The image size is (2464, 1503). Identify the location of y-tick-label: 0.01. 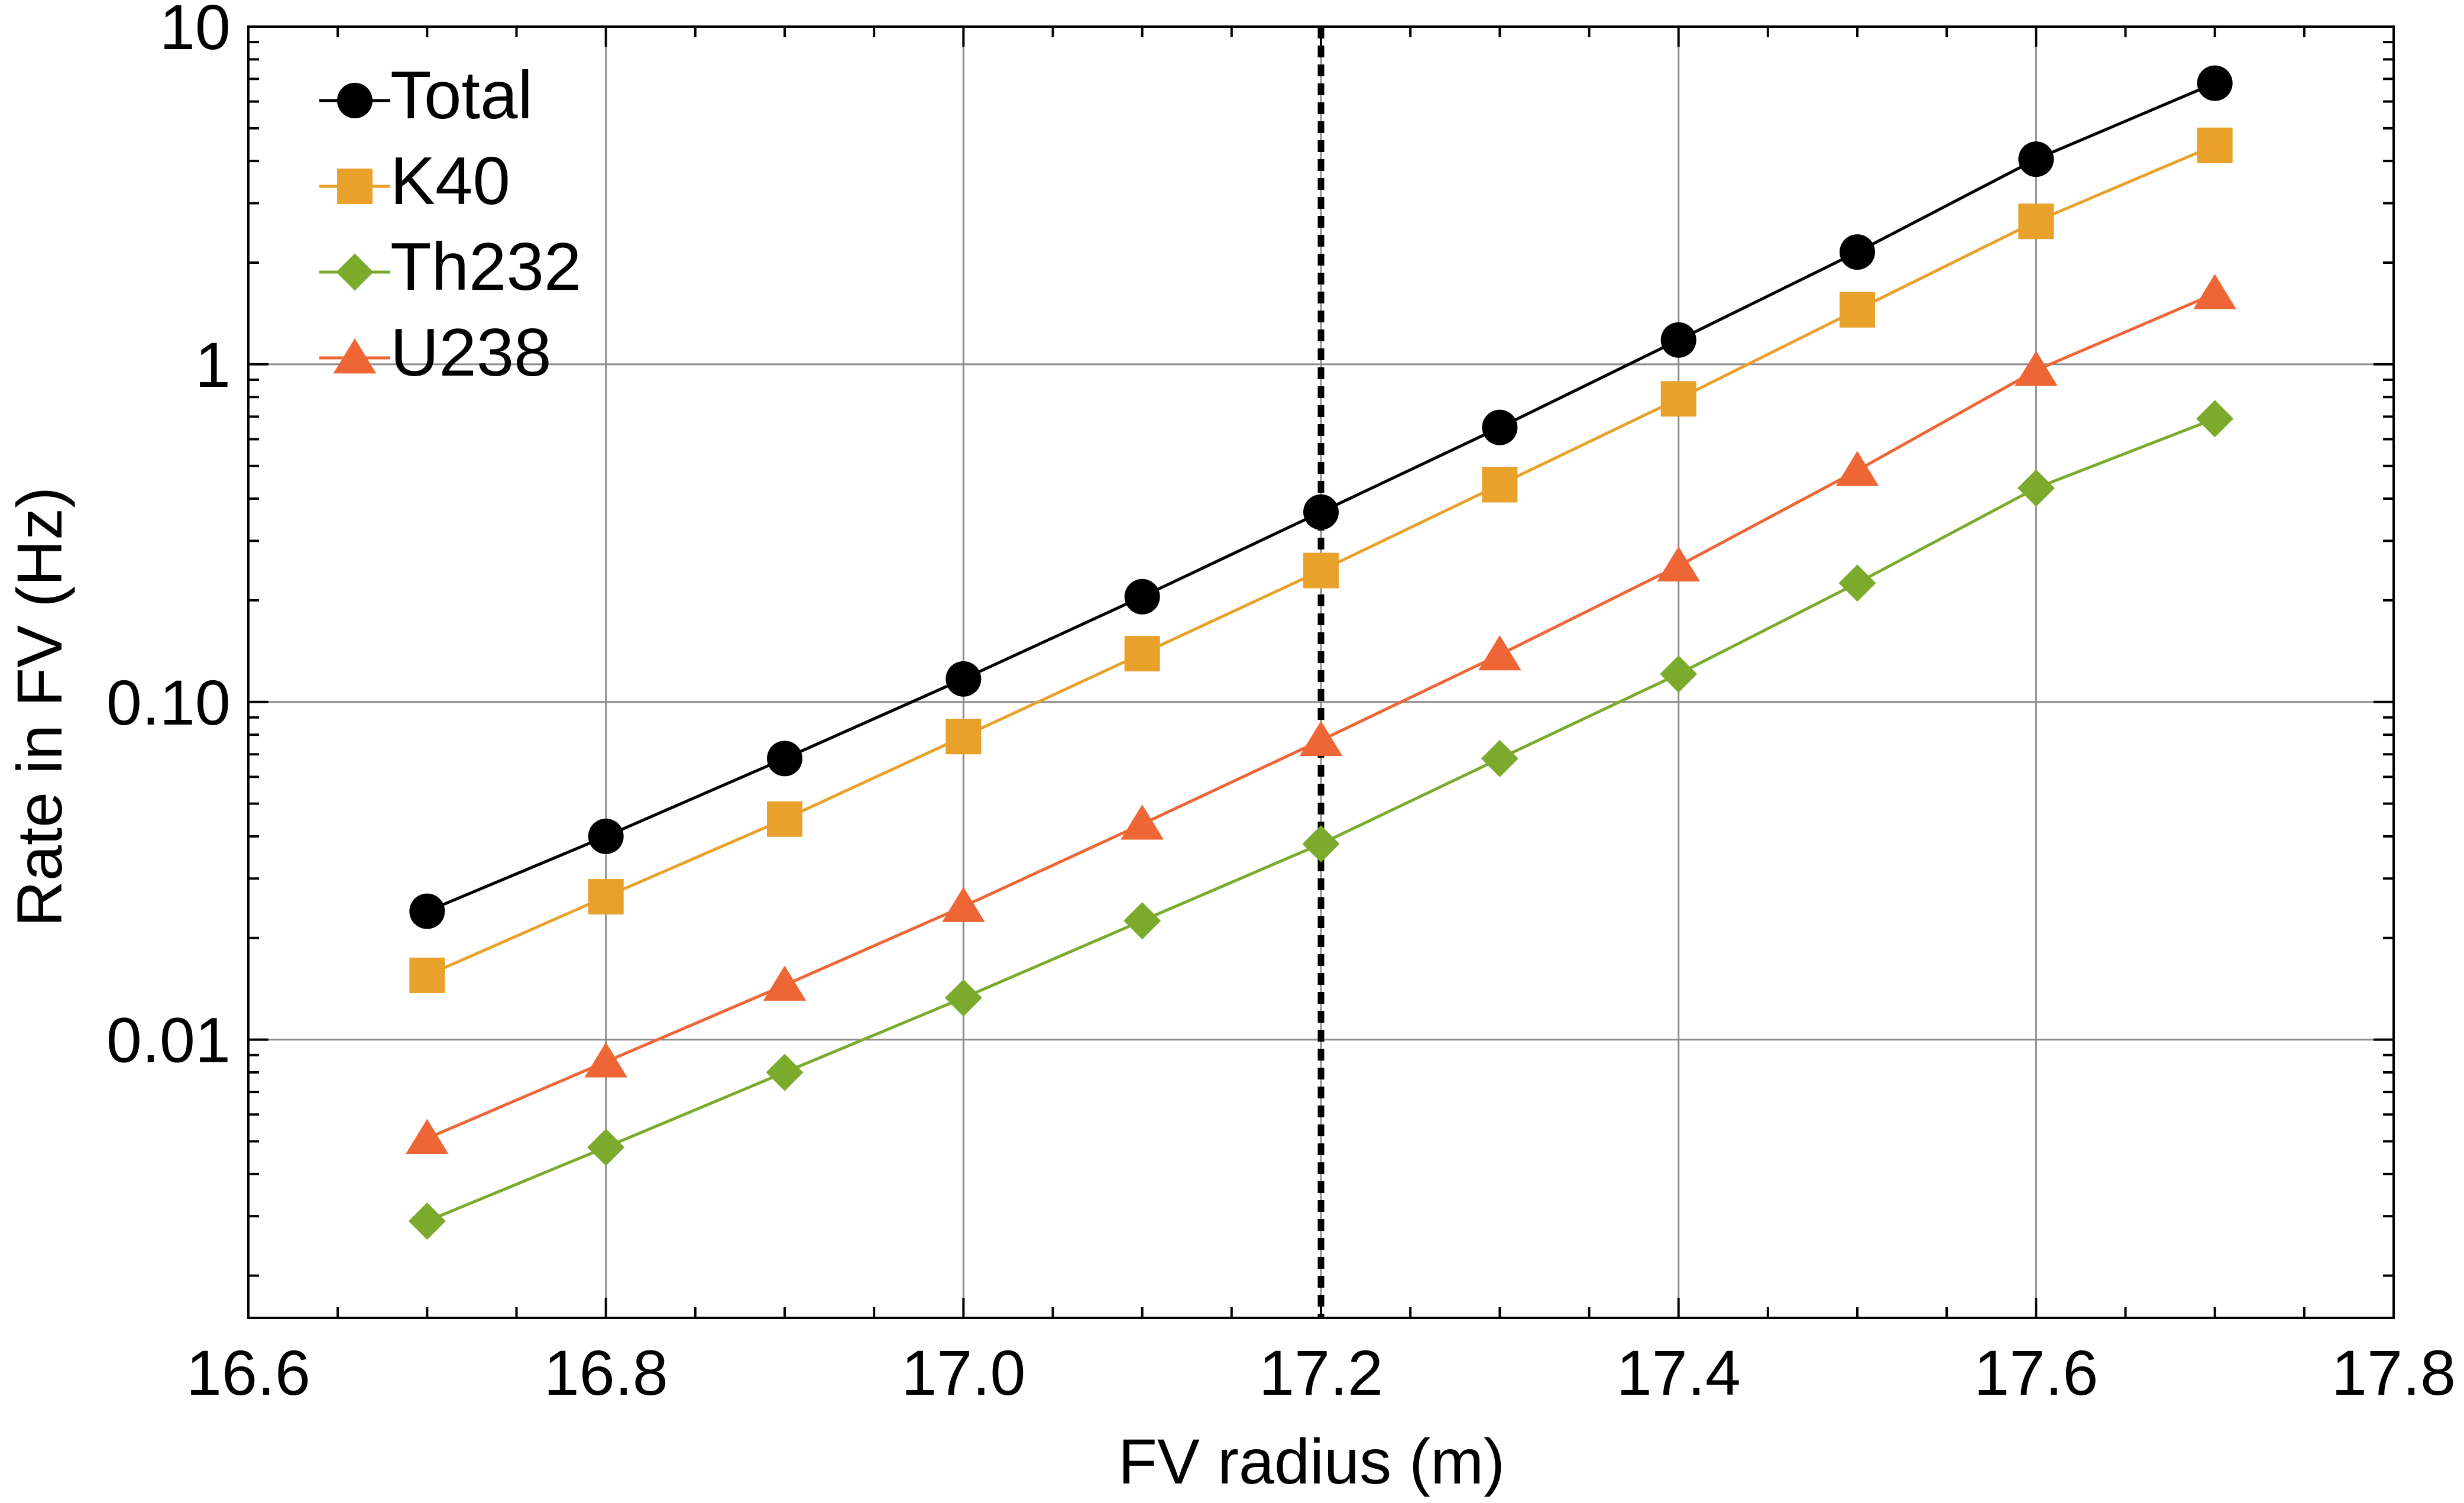
(168, 1040).